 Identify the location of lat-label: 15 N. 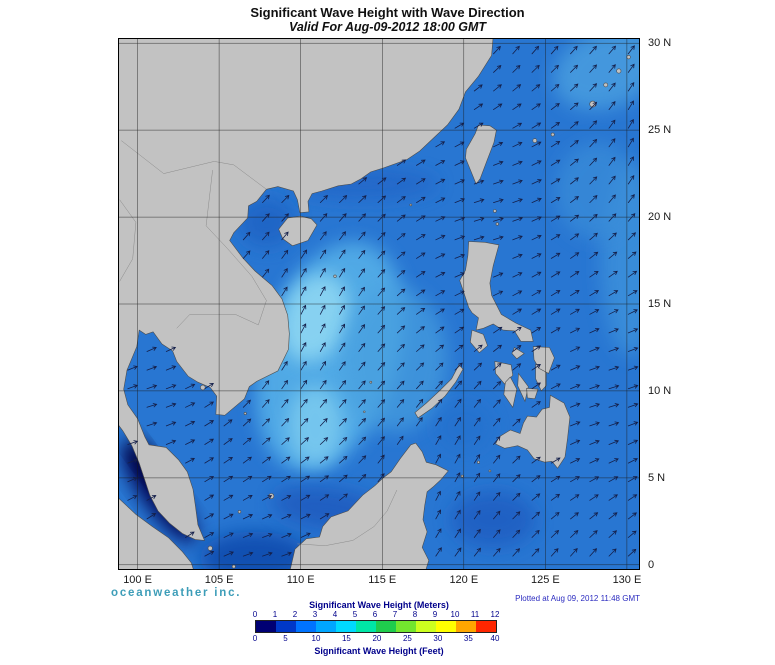
(660, 304).